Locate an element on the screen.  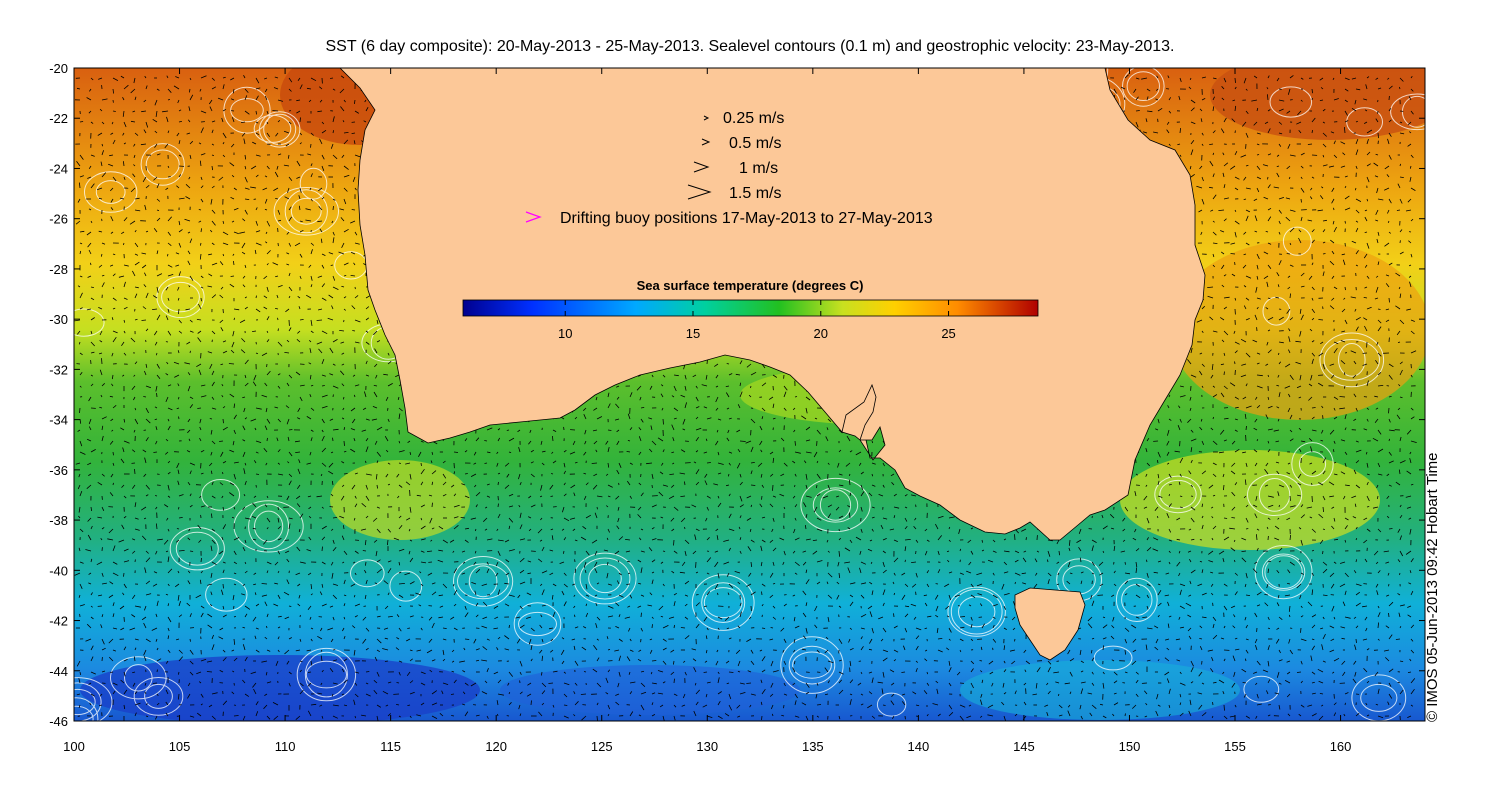
x-tick-label: 105 is located at coordinates (180, 746).